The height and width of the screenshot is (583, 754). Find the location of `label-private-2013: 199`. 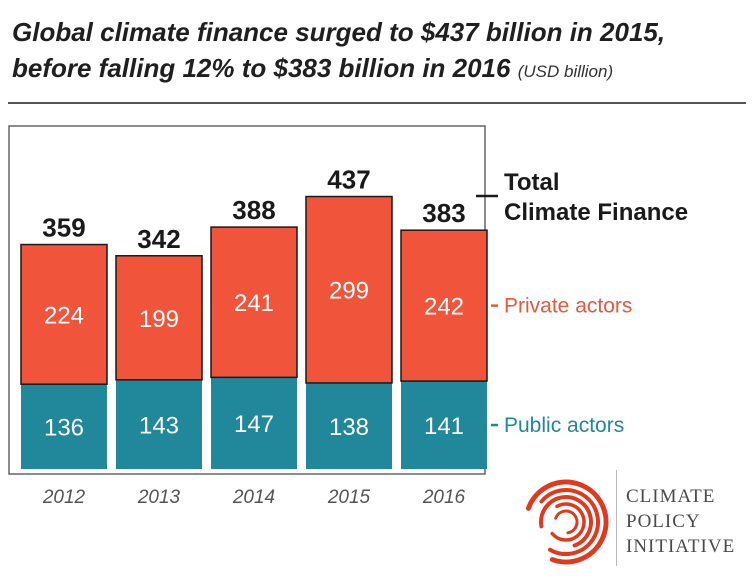

label-private-2013: 199 is located at coordinates (159, 319).